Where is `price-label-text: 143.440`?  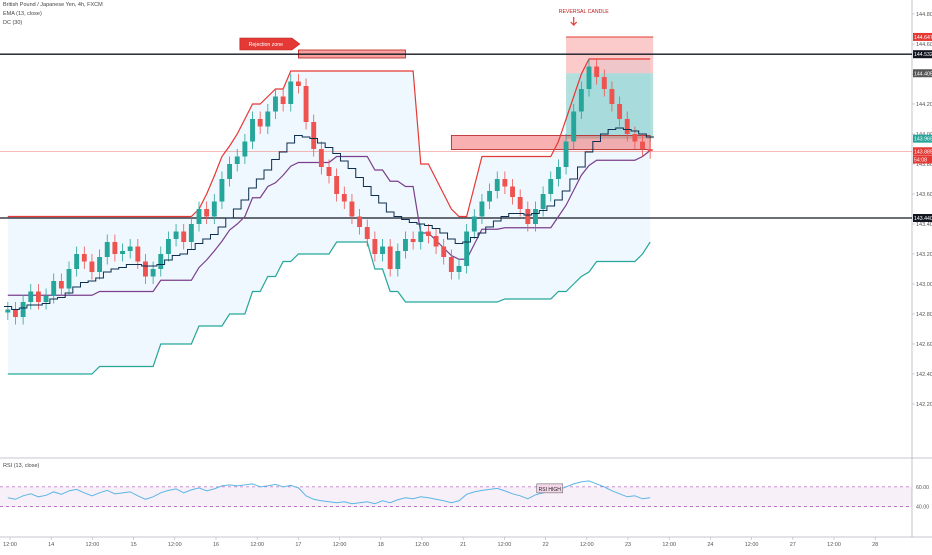
price-label-text: 143.440 is located at coordinates (923, 219).